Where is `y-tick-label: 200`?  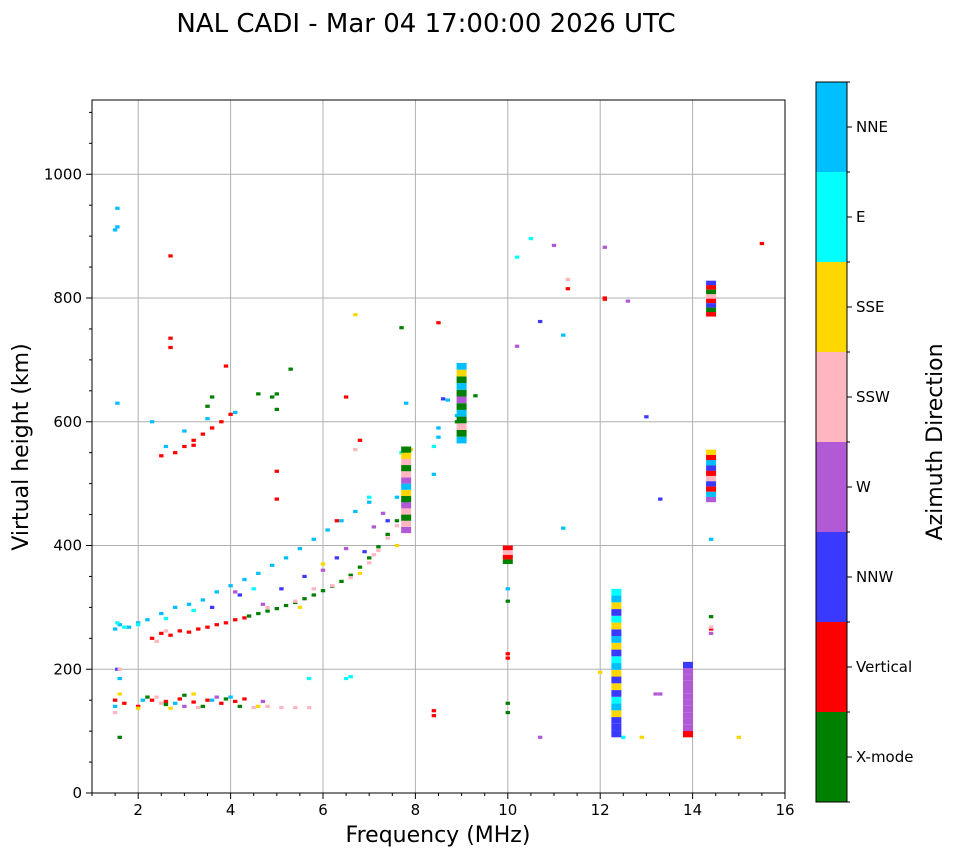
y-tick-label: 200 is located at coordinates (67, 669).